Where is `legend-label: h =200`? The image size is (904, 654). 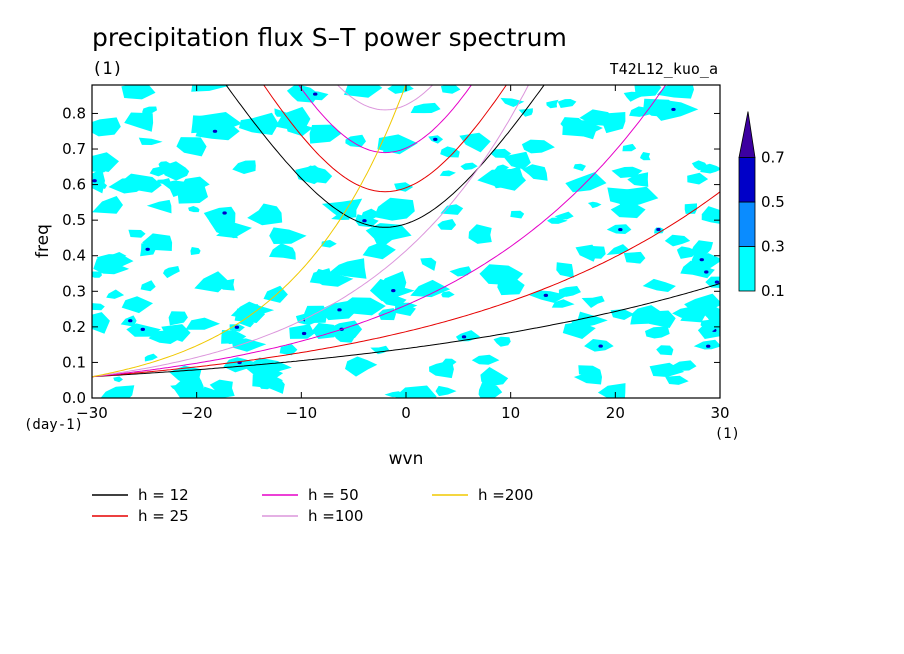 legend-label: h =200 is located at coordinates (505, 495).